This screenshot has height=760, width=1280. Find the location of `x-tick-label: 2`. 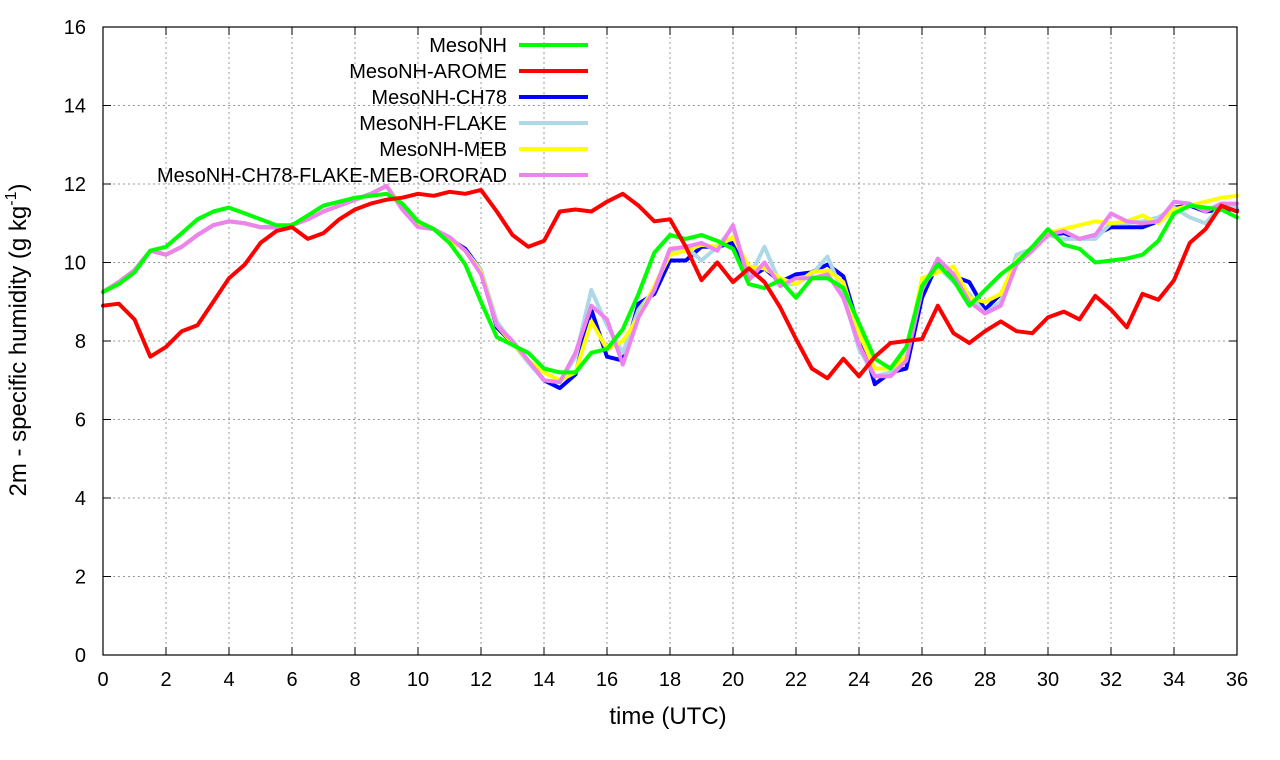

x-tick-label: 2 is located at coordinates (165, 680).